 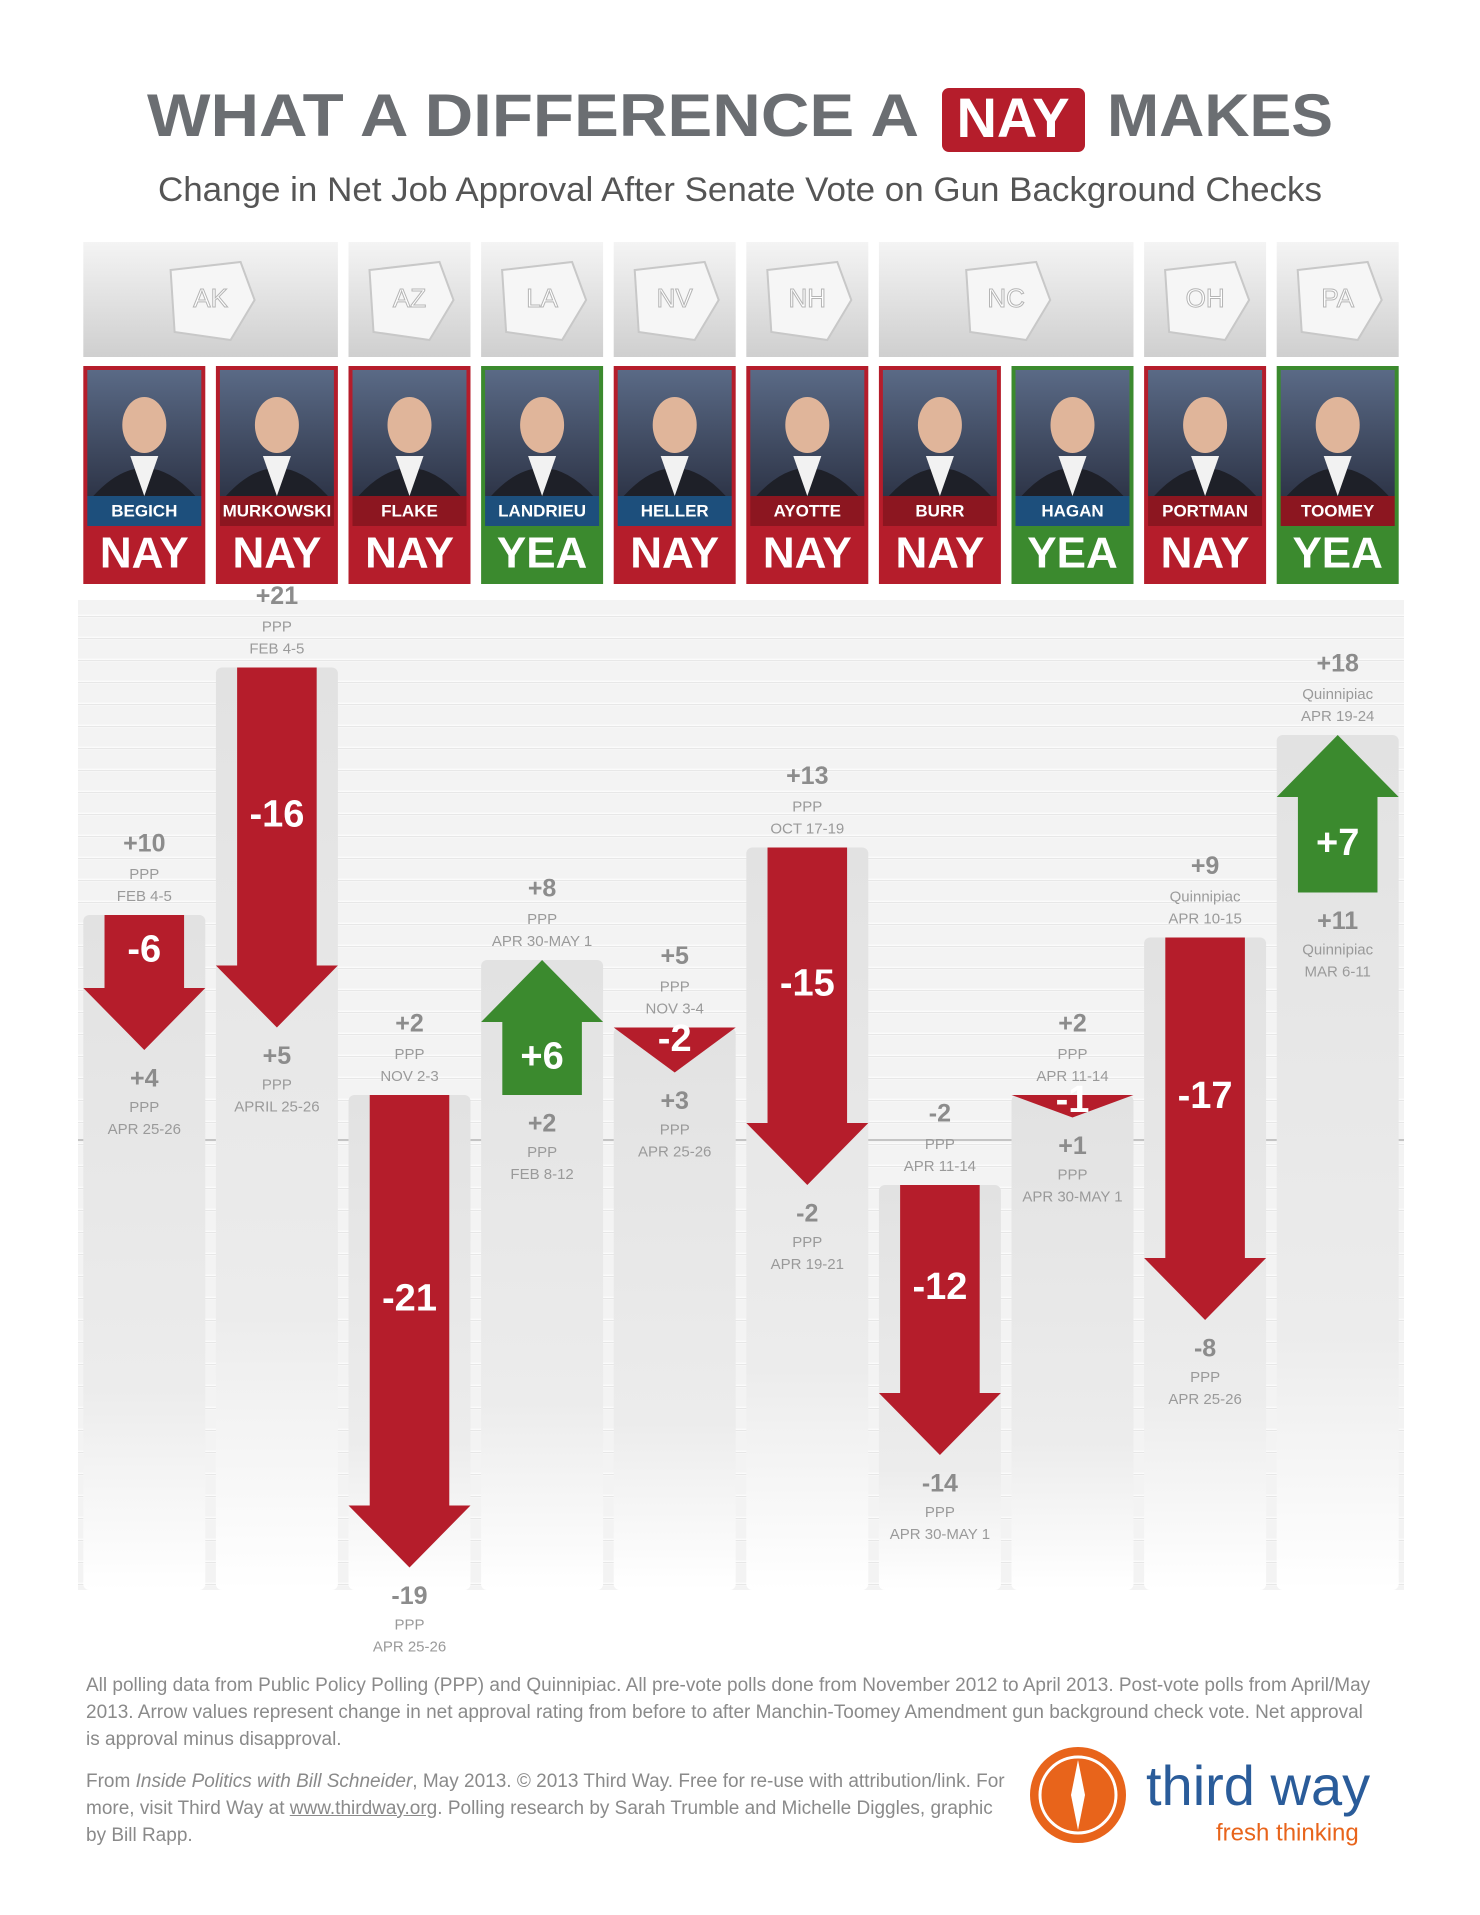 I want to click on logo-name: third way, so click(x=1258, y=1785).